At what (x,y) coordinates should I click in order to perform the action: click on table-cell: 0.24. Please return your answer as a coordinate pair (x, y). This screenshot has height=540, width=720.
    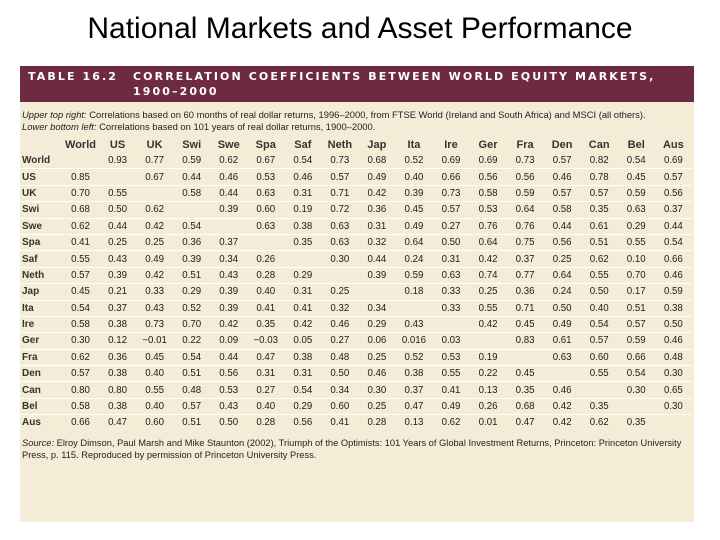
    Looking at the image, I should click on (414, 259).